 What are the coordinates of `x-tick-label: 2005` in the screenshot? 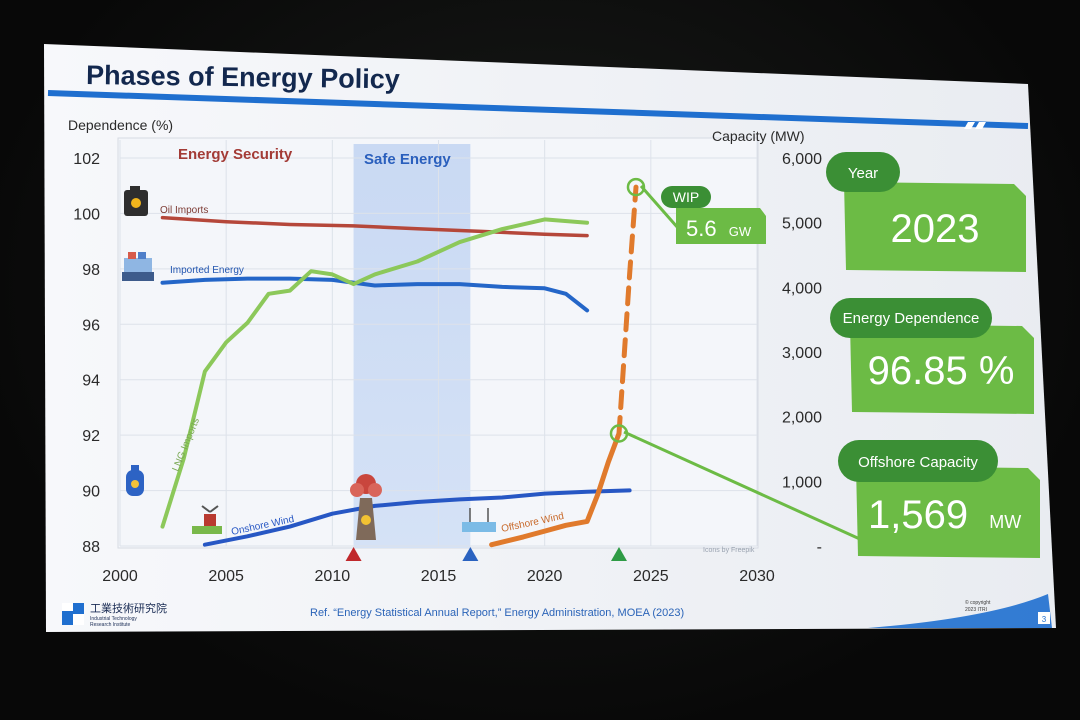 It's located at (226, 576).